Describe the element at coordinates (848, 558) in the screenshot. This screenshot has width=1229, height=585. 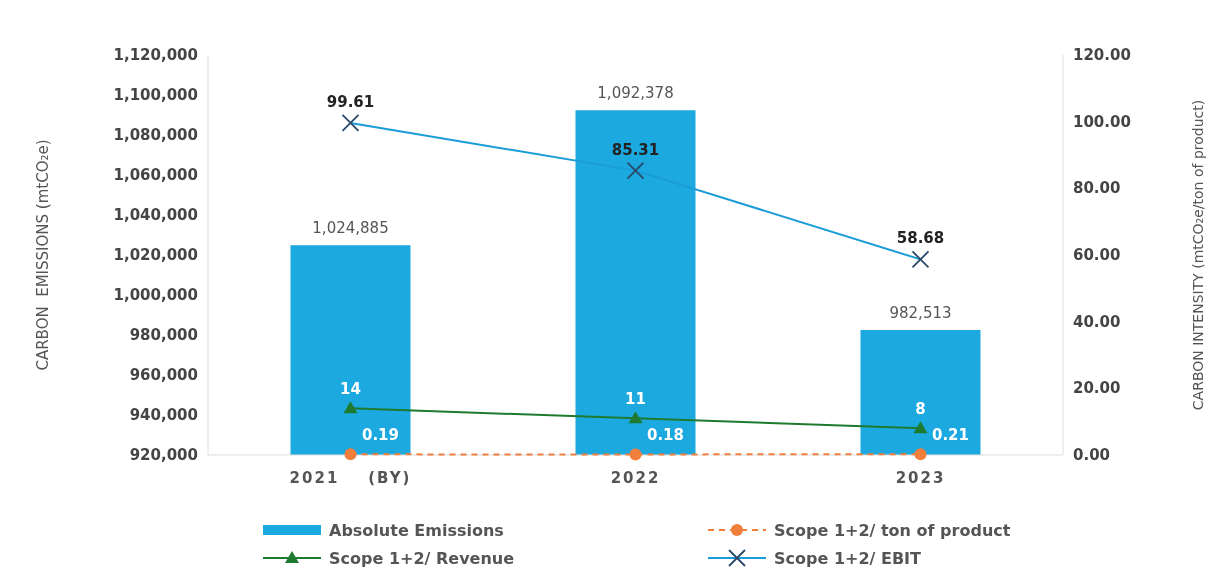
I see `legend-label: Scope 1+2/ EBIT` at that location.